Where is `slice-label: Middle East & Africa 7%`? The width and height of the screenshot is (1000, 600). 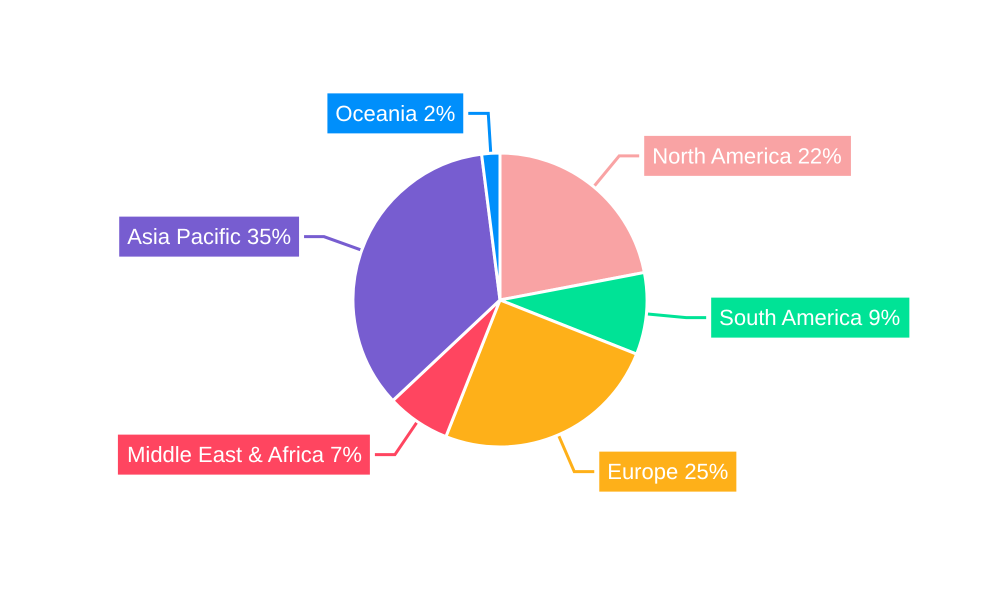
slice-label: Middle East & Africa 7% is located at coordinates (244, 455).